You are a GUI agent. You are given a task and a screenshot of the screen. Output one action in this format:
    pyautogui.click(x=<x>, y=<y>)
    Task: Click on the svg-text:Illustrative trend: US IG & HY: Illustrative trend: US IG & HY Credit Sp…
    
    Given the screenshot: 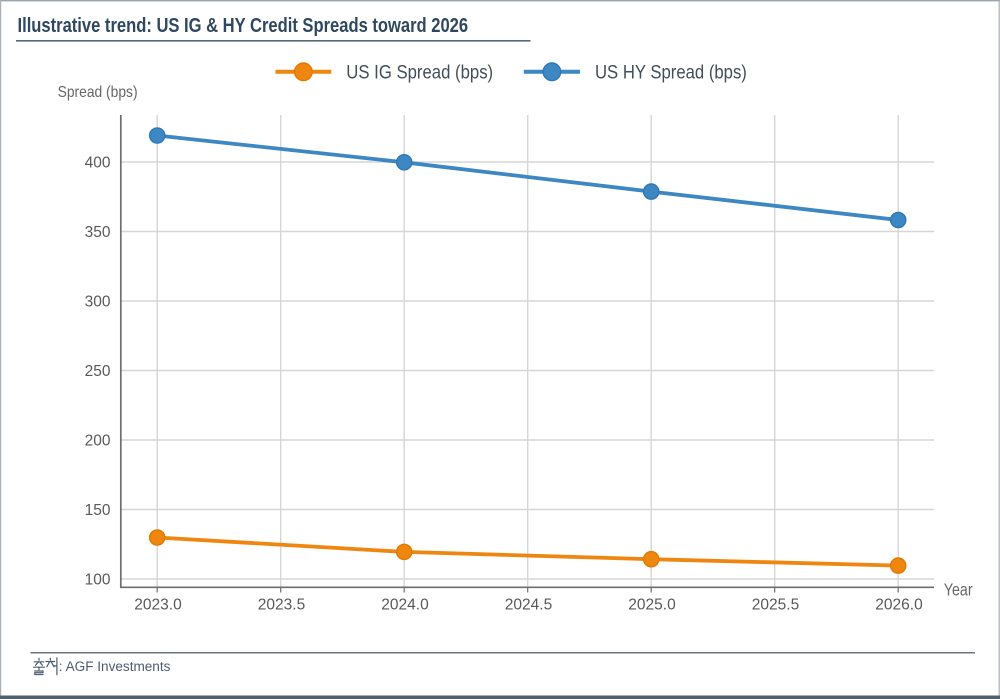 What is the action you would take?
    pyautogui.click(x=243, y=24)
    